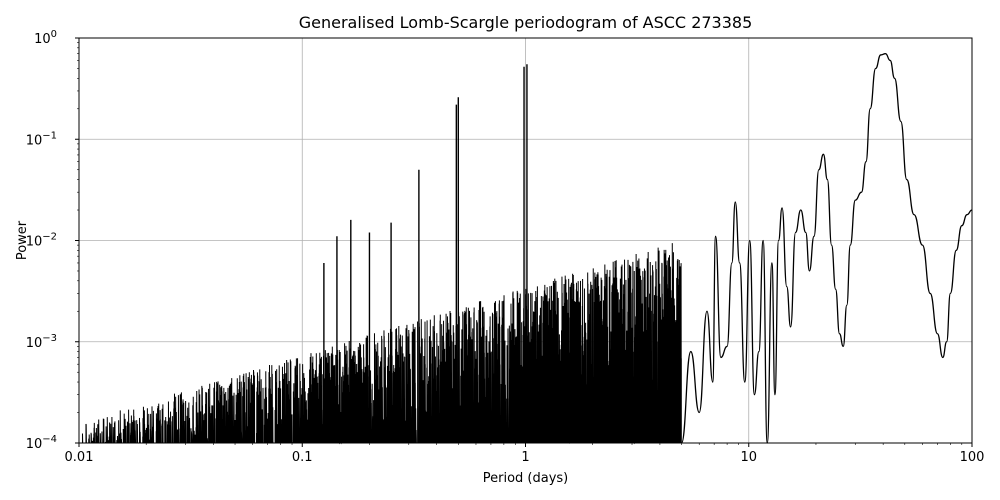 Image resolution: width=1000 pixels, height=500 pixels. Describe the element at coordinates (748, 457) in the screenshot. I see `x-tick-label: 10` at that location.